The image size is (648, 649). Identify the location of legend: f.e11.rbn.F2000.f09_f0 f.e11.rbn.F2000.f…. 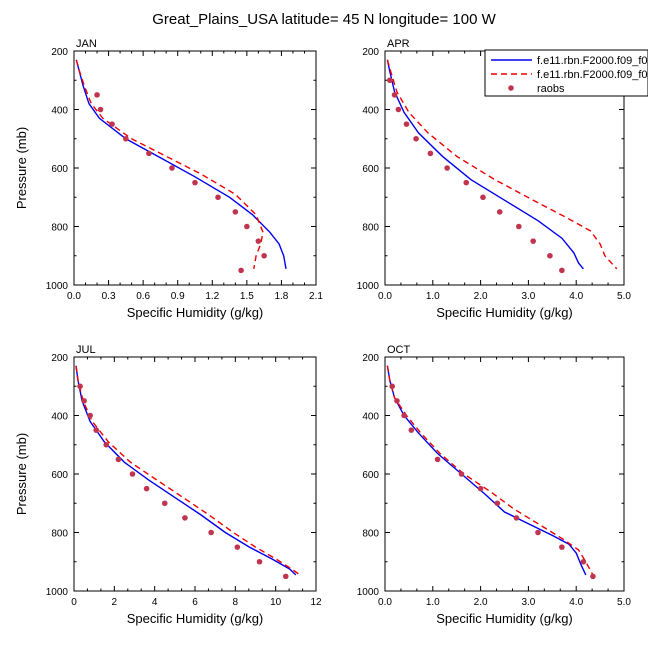
(566, 73).